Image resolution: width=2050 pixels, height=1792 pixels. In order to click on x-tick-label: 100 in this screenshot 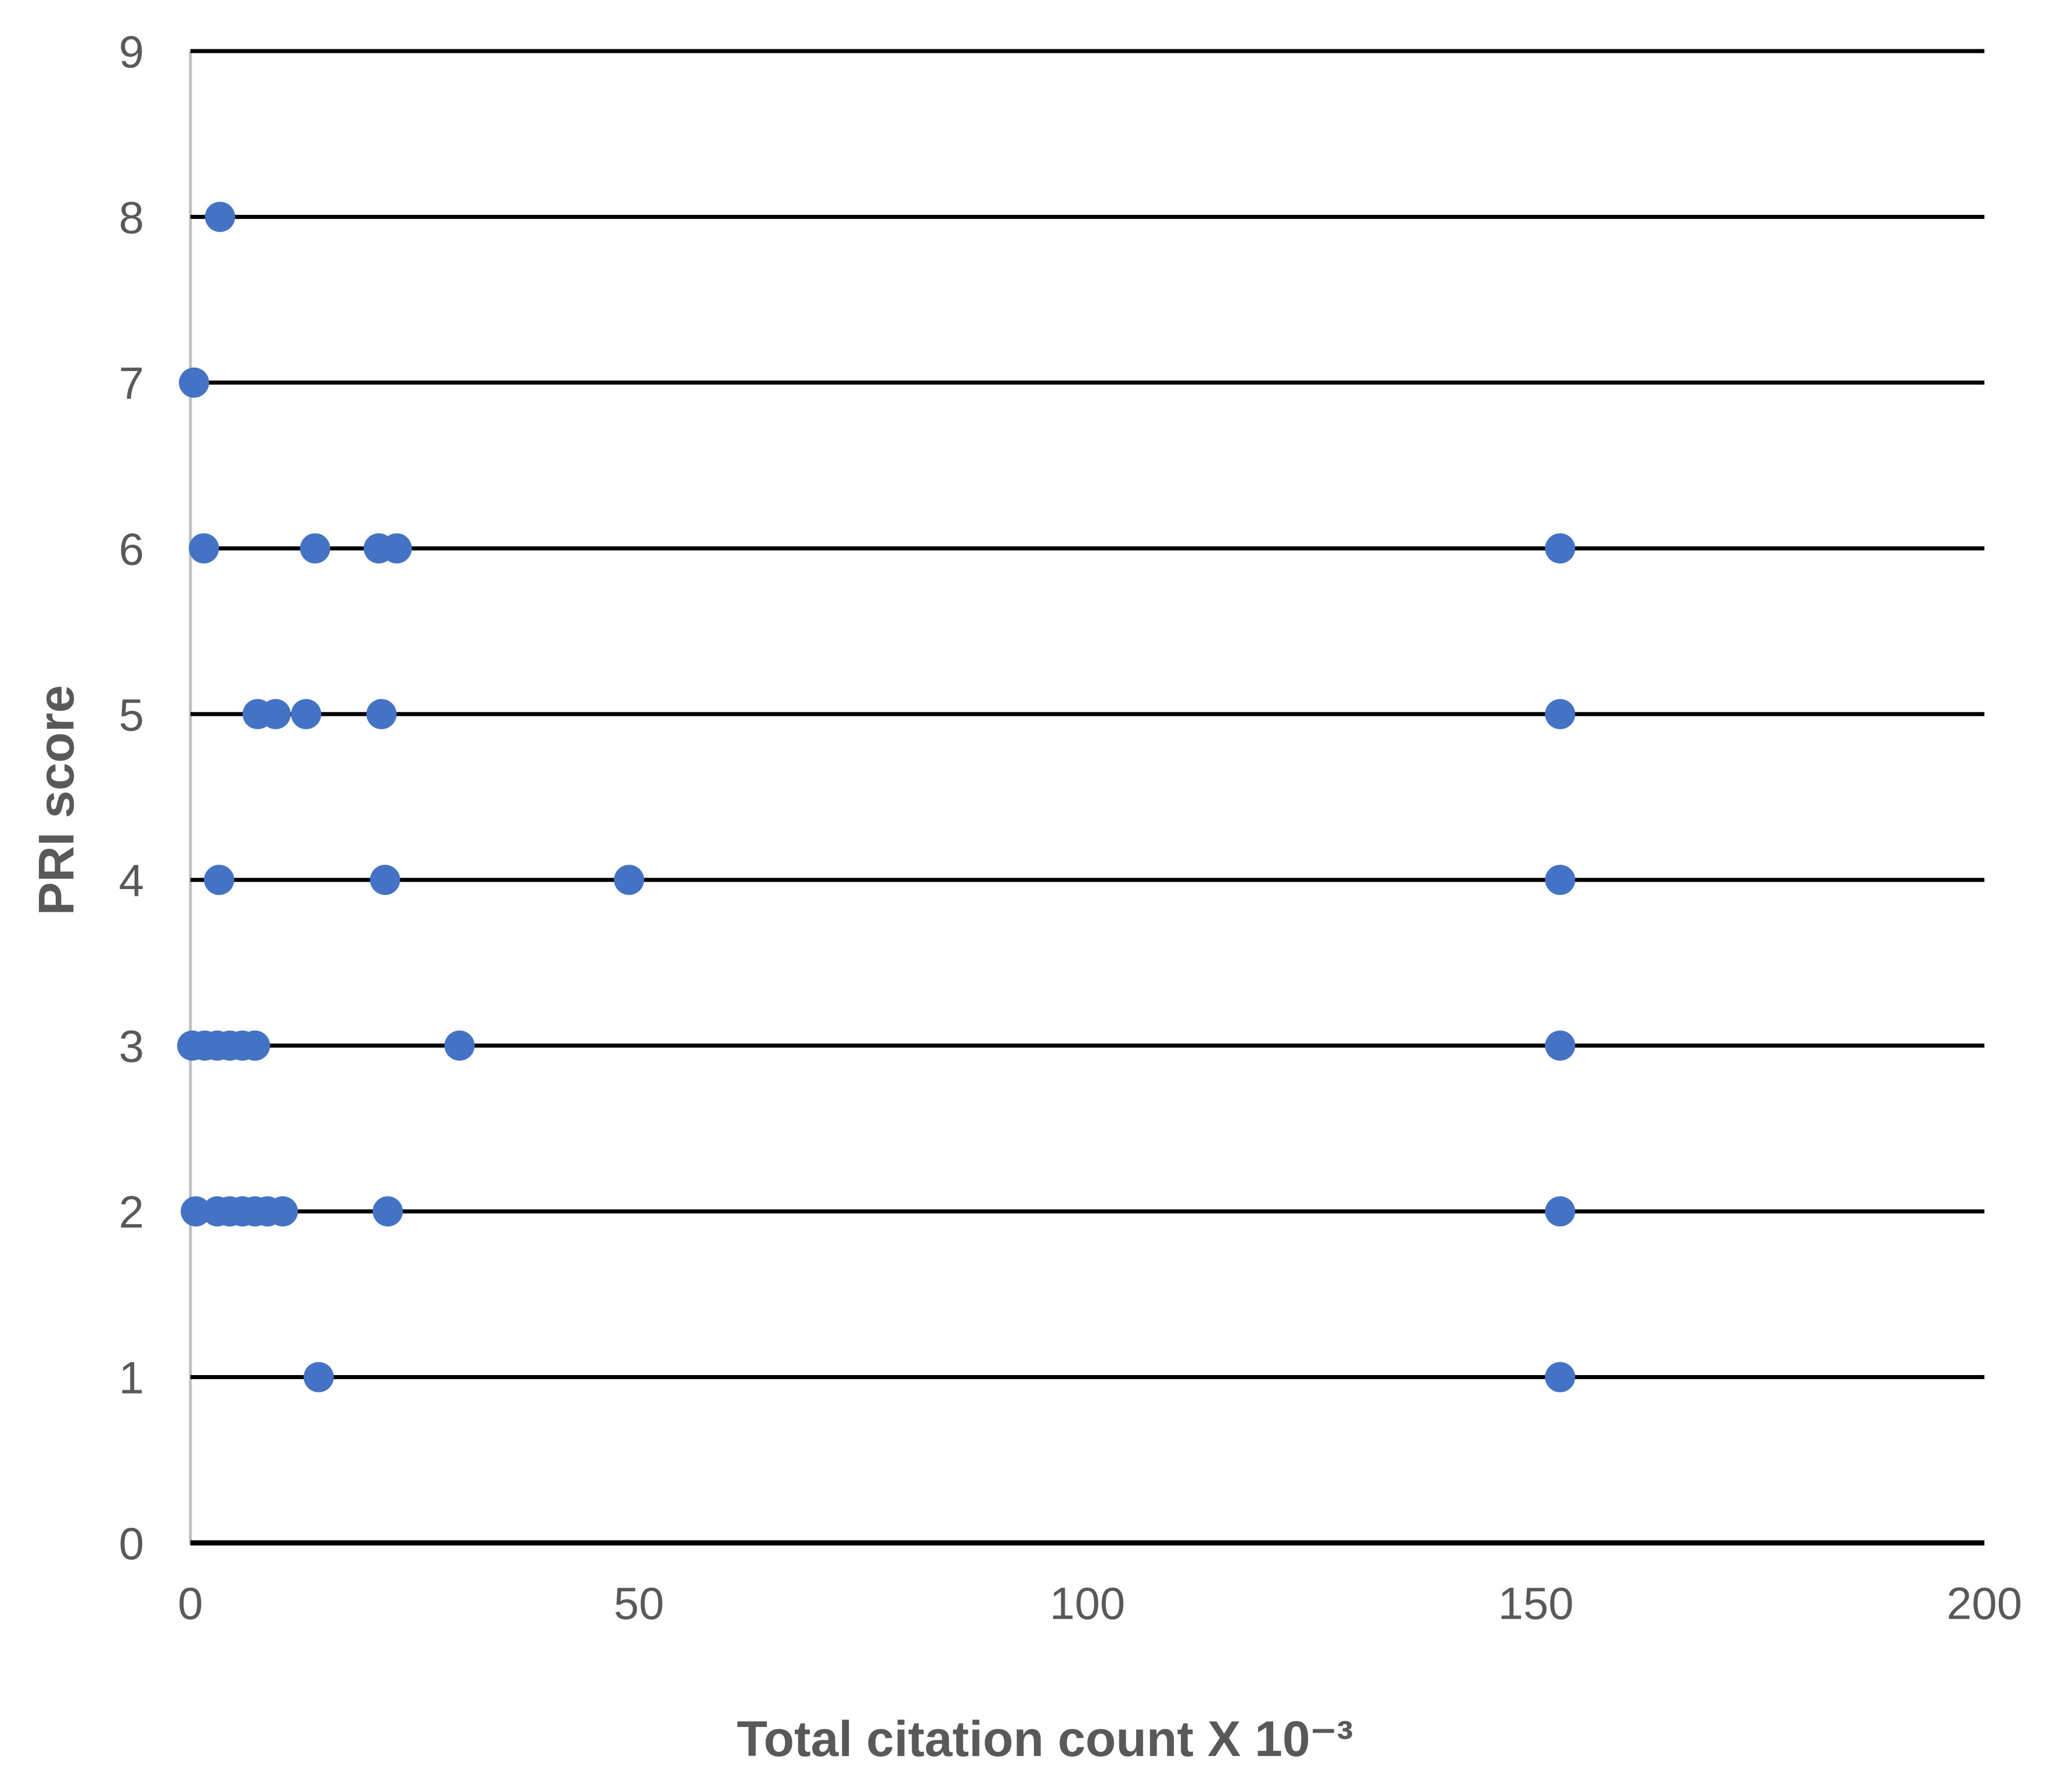, I will do `click(1087, 1603)`.